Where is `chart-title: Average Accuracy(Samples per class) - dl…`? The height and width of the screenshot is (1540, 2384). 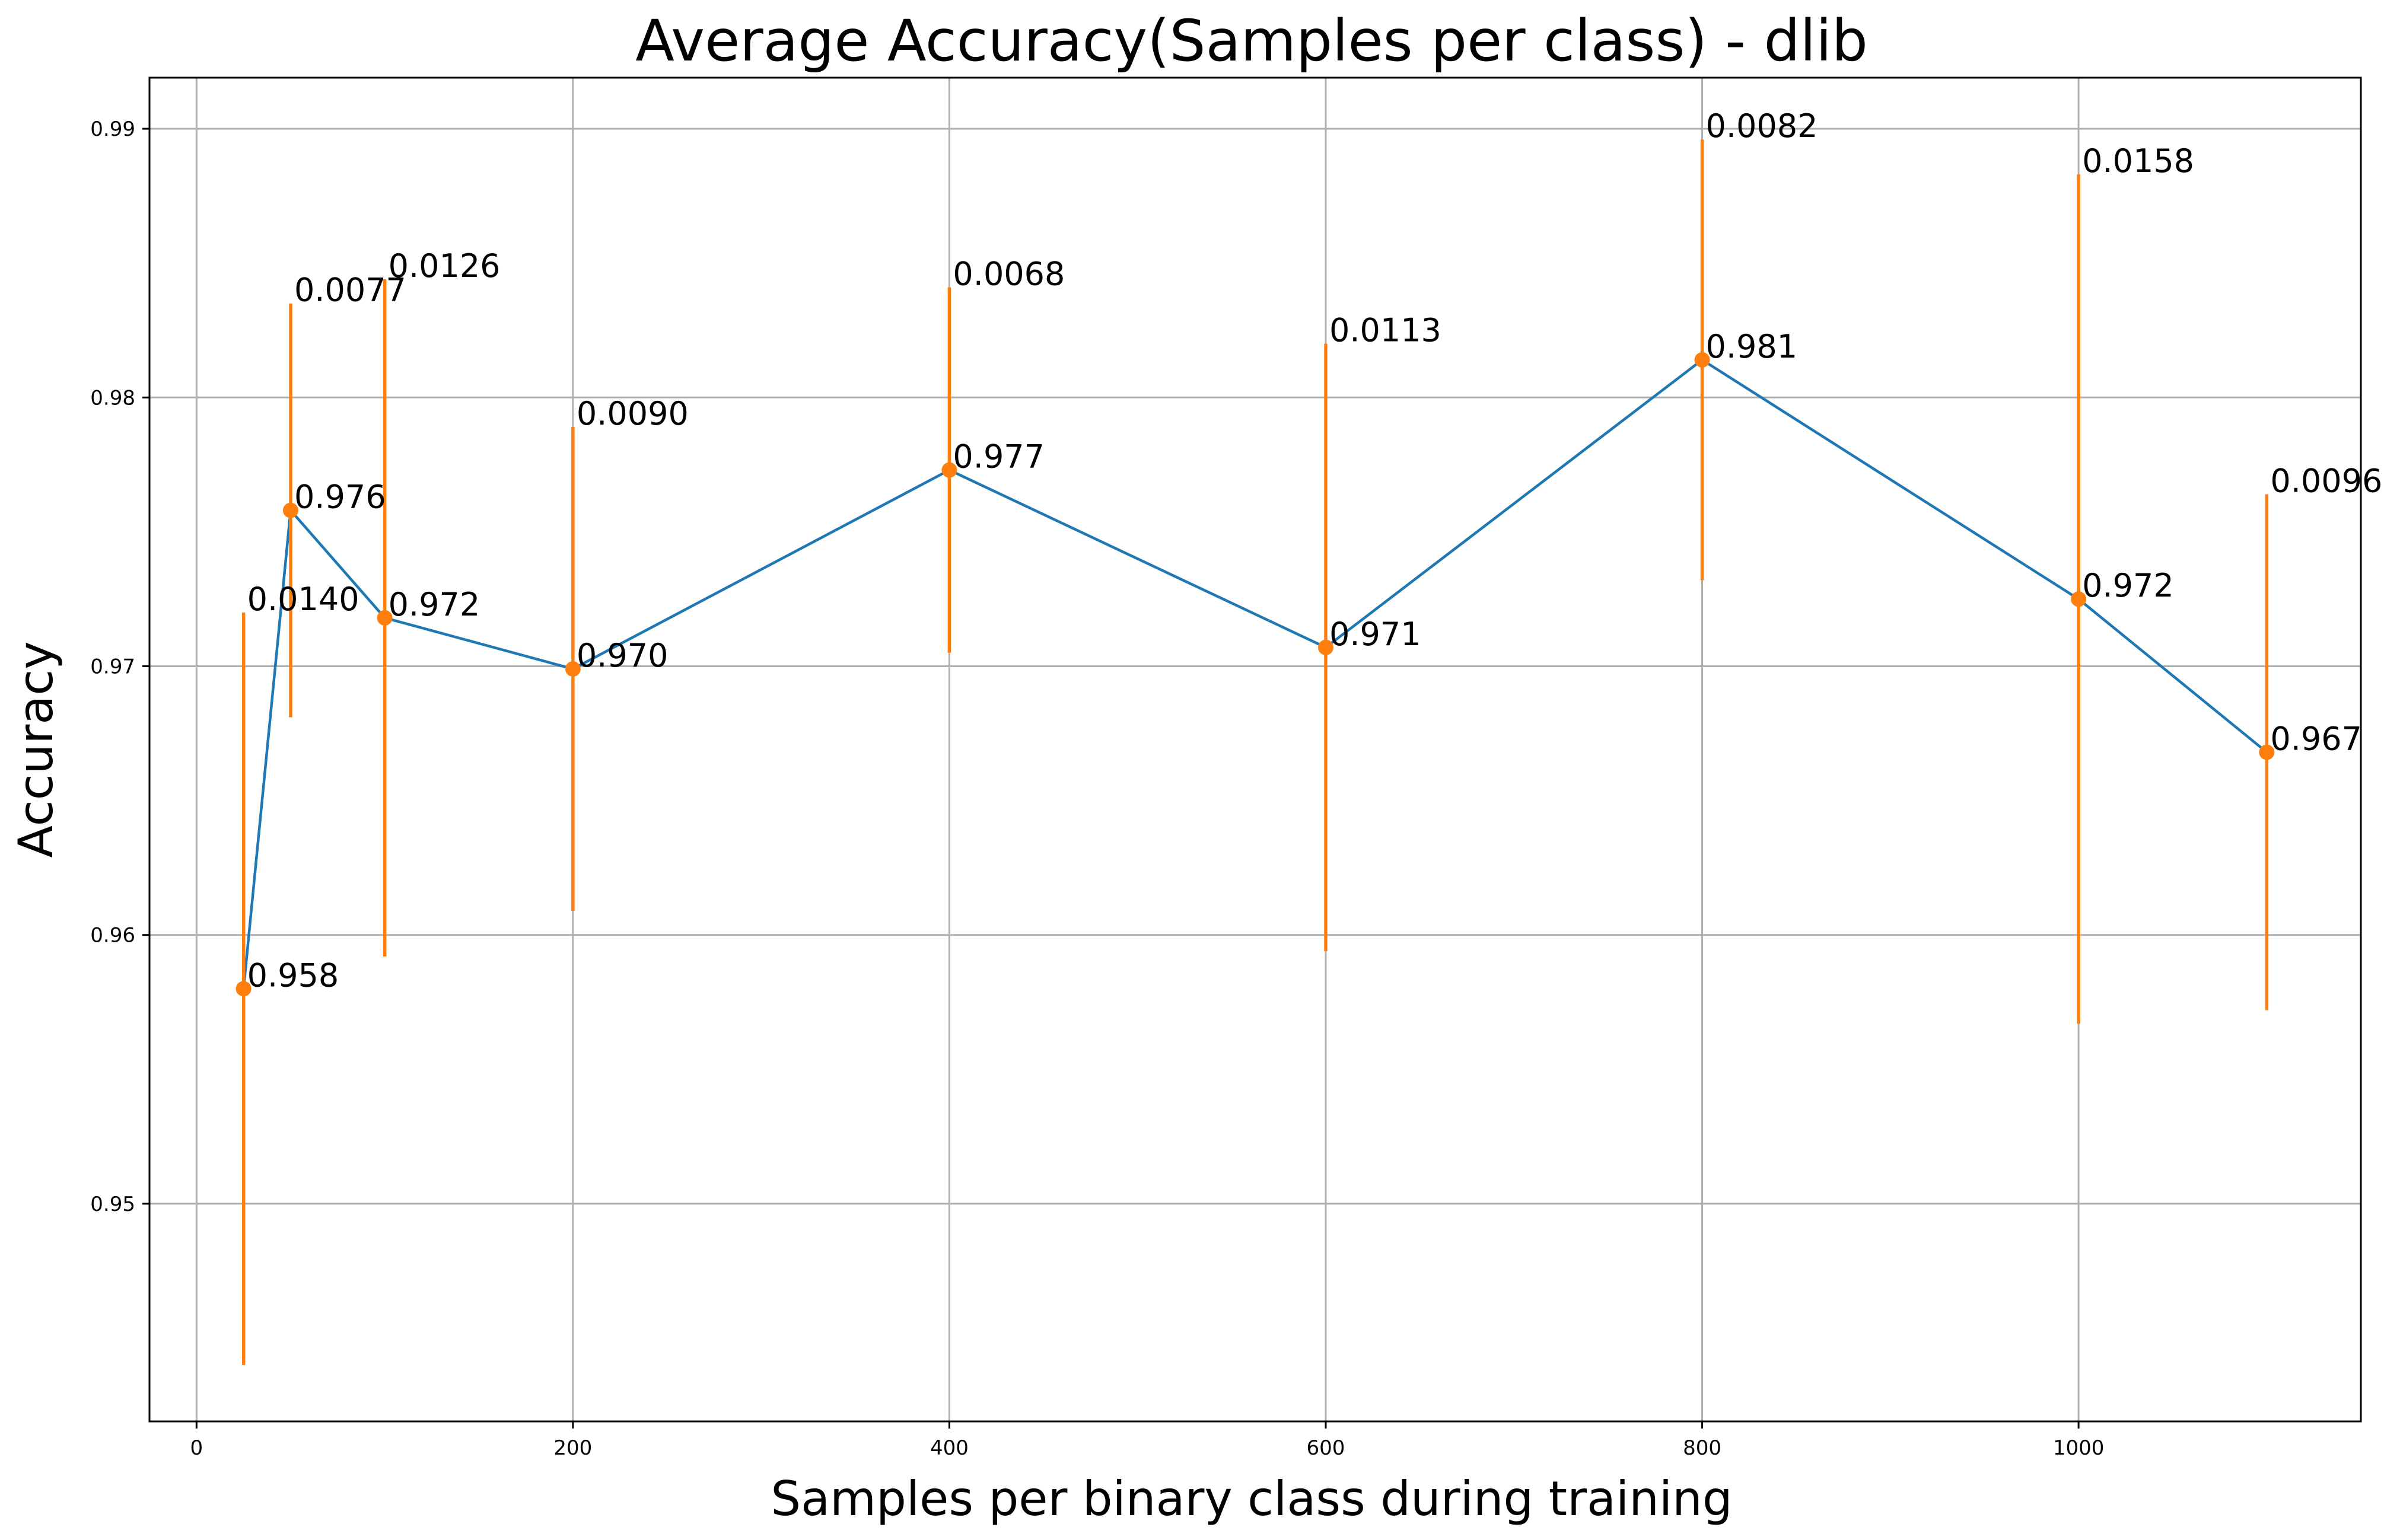 chart-title: Average Accuracy(Samples per class) - dl… is located at coordinates (1251, 41).